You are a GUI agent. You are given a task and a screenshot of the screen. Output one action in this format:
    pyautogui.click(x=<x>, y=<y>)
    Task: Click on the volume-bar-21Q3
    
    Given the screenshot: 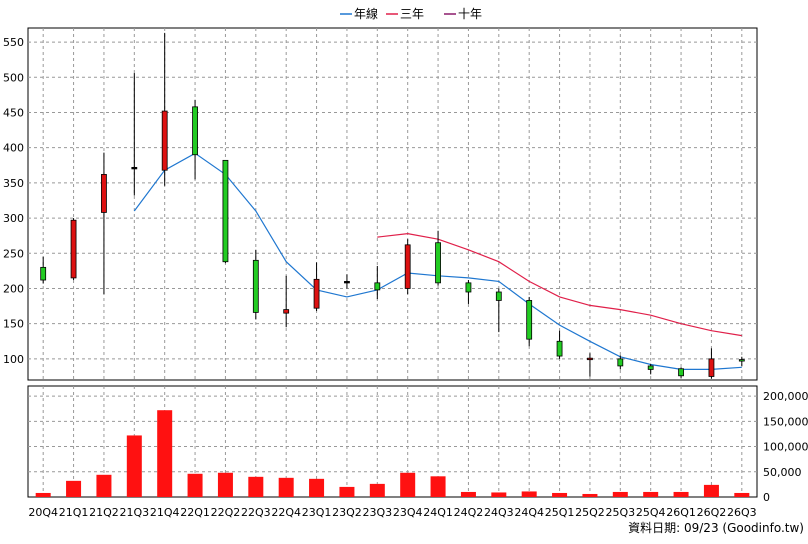 What is the action you would take?
    pyautogui.click(x=134, y=466)
    